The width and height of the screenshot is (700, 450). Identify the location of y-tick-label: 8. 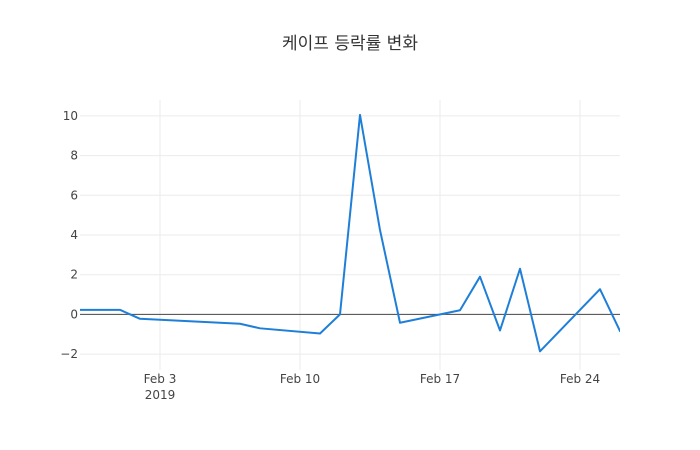
(74, 156).